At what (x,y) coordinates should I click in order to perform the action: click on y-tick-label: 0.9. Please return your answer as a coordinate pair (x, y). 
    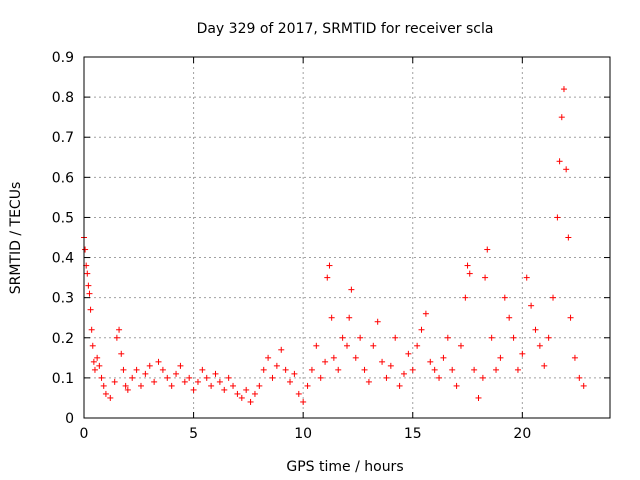
    Looking at the image, I should click on (63, 58).